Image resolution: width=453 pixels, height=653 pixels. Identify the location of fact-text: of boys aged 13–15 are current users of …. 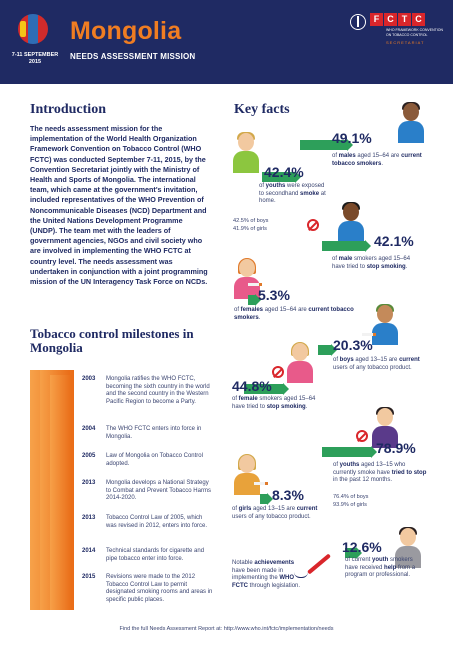
(376, 364).